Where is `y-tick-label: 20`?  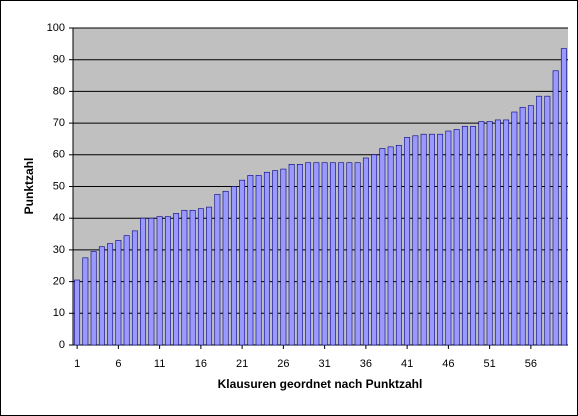 y-tick-label: 20 is located at coordinates (59, 282).